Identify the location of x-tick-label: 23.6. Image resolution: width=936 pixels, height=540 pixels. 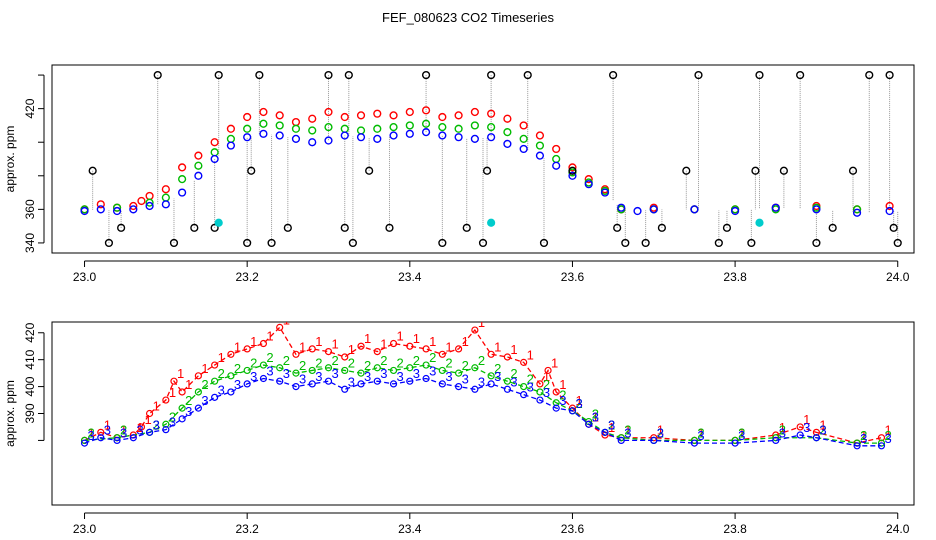
(573, 277).